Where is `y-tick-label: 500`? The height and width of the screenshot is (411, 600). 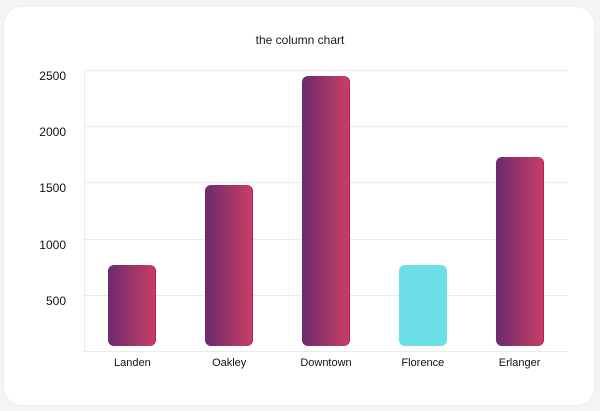 y-tick-label: 500 is located at coordinates (55, 300).